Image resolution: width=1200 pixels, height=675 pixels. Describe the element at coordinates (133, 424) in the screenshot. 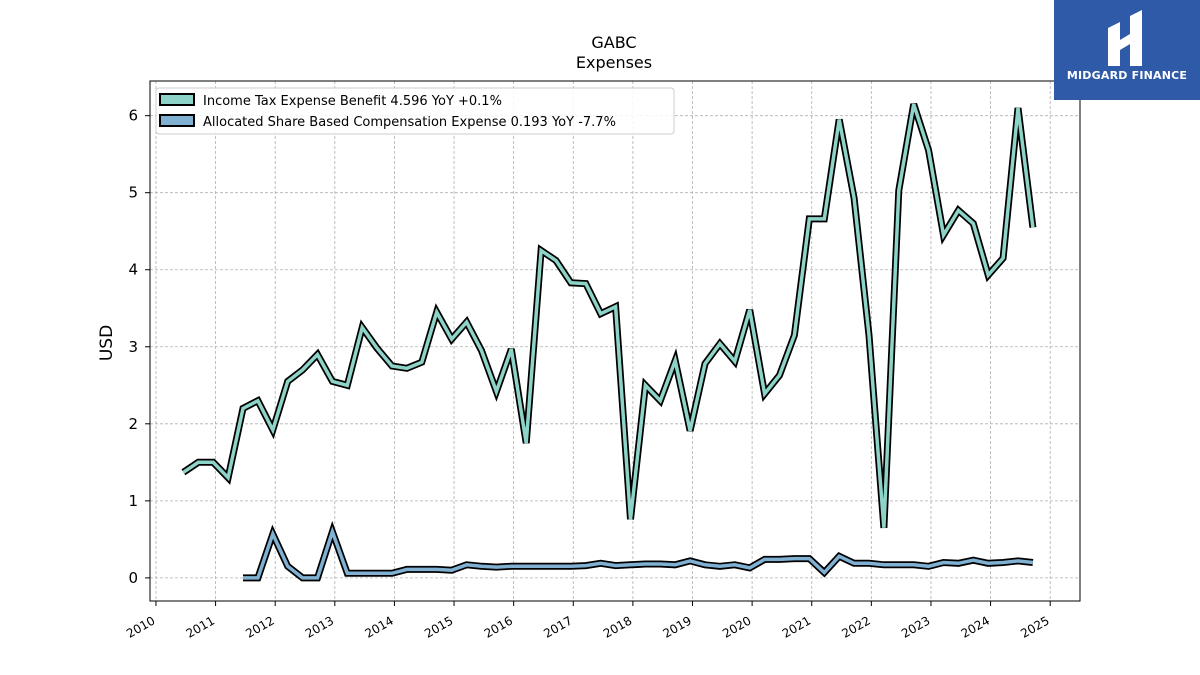

I see `y-tick-label: 2` at that location.